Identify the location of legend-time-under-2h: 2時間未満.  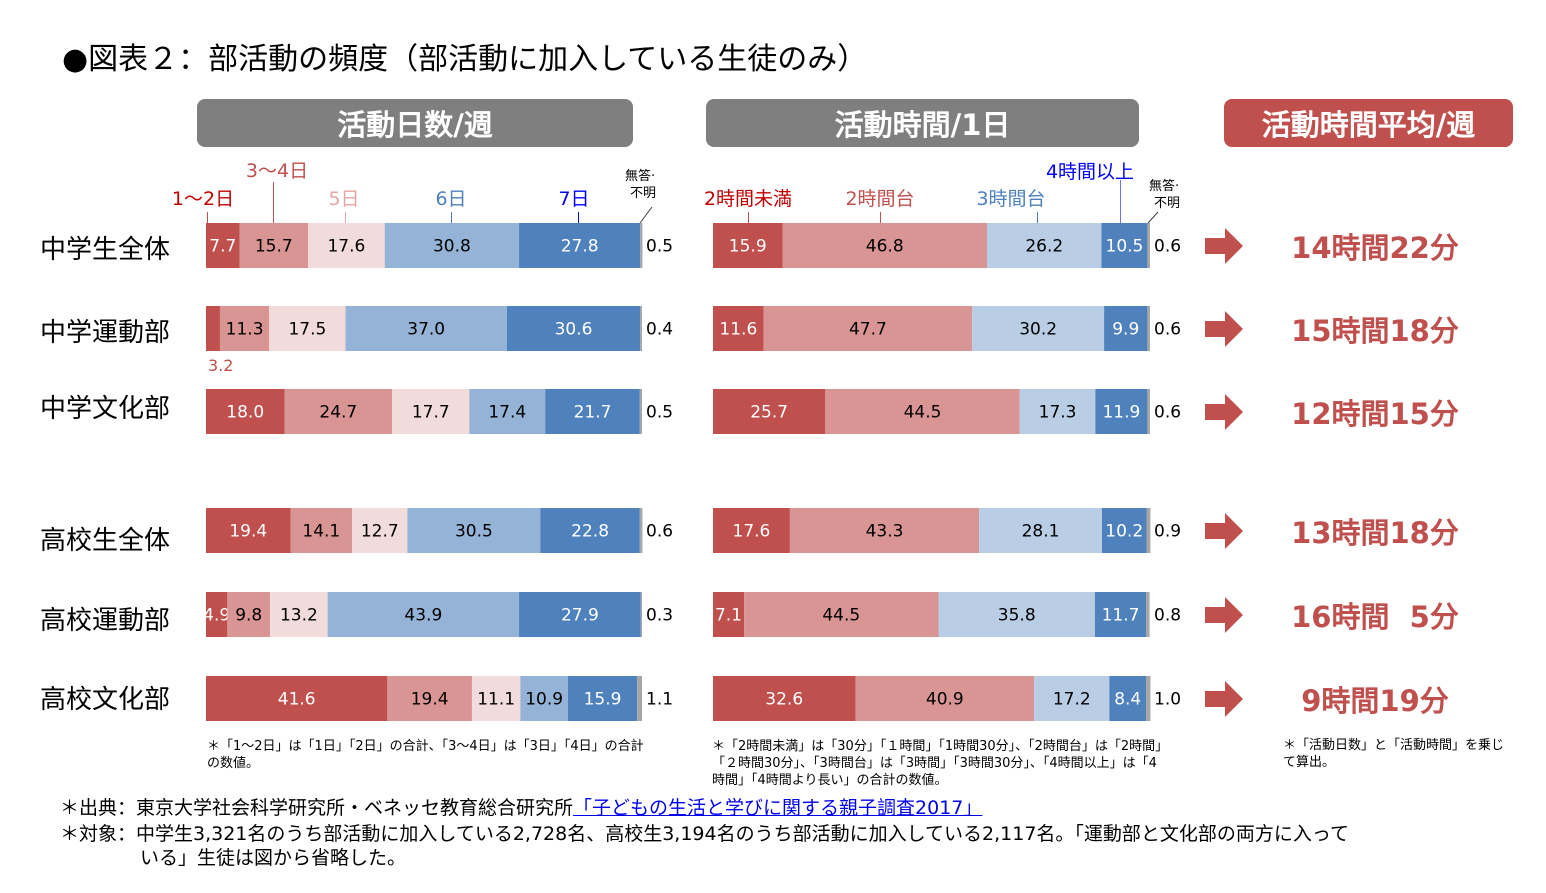
(748, 199).